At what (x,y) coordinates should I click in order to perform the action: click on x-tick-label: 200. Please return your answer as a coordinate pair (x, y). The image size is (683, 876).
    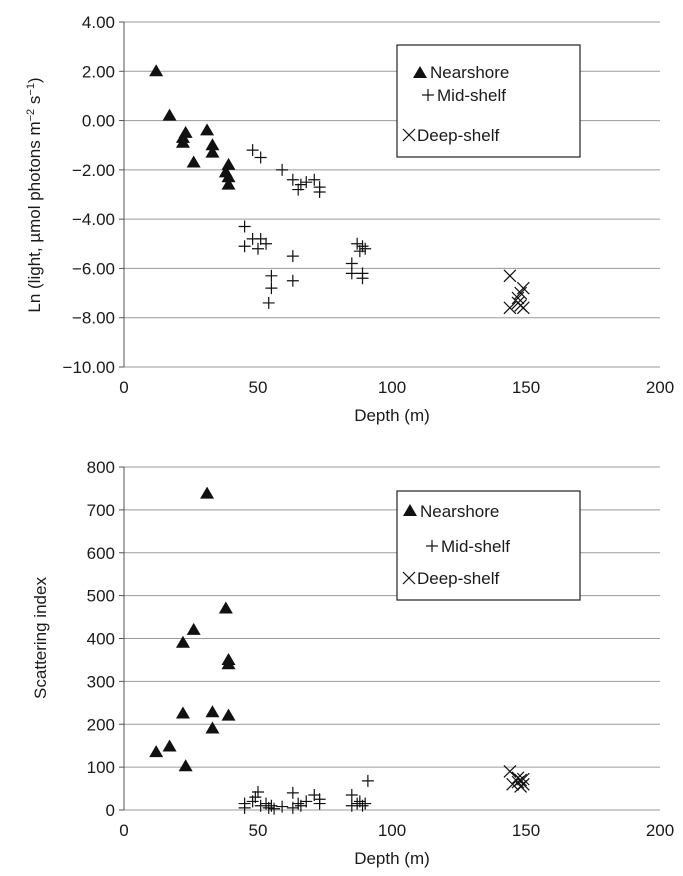
    Looking at the image, I should click on (660, 387).